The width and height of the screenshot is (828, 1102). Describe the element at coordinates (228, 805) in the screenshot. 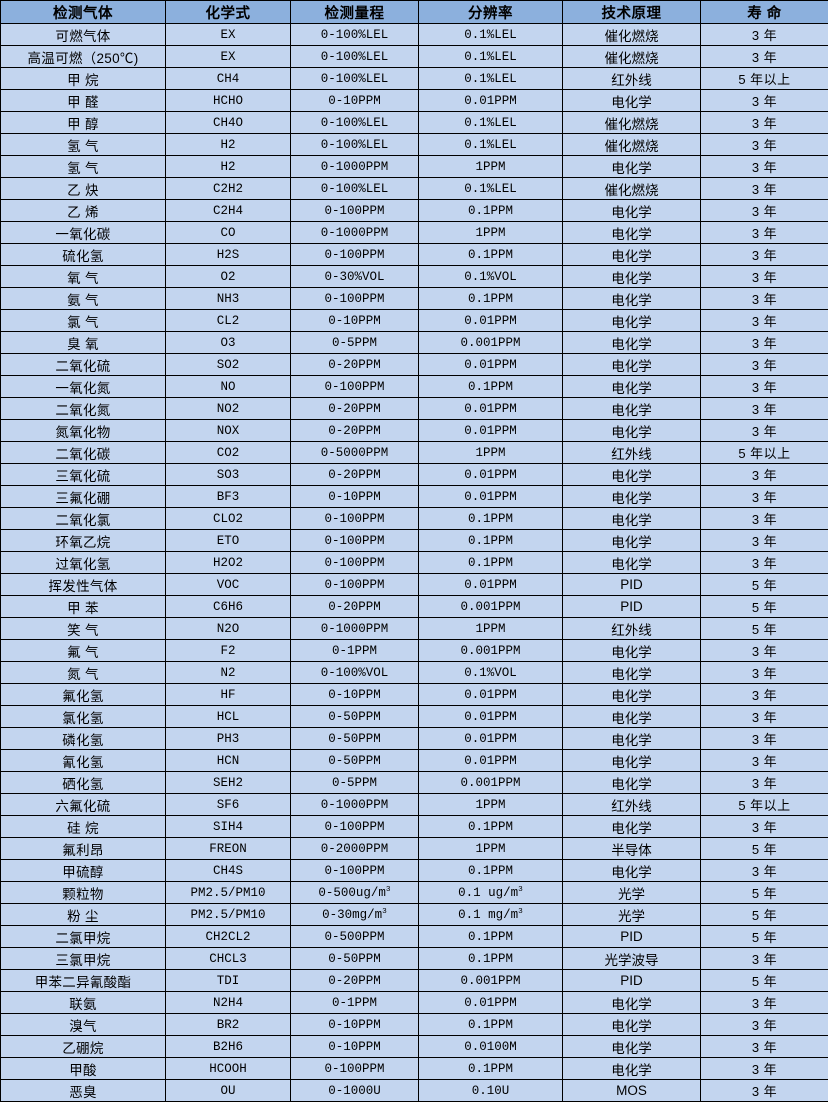

I see `cell-formula: SF6` at that location.